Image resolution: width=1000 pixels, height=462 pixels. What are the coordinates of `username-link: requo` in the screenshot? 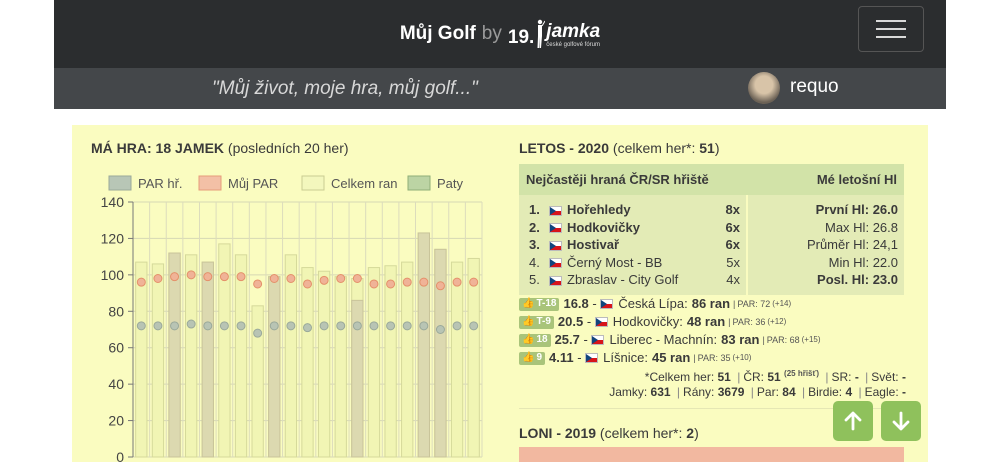 It's located at (814, 86).